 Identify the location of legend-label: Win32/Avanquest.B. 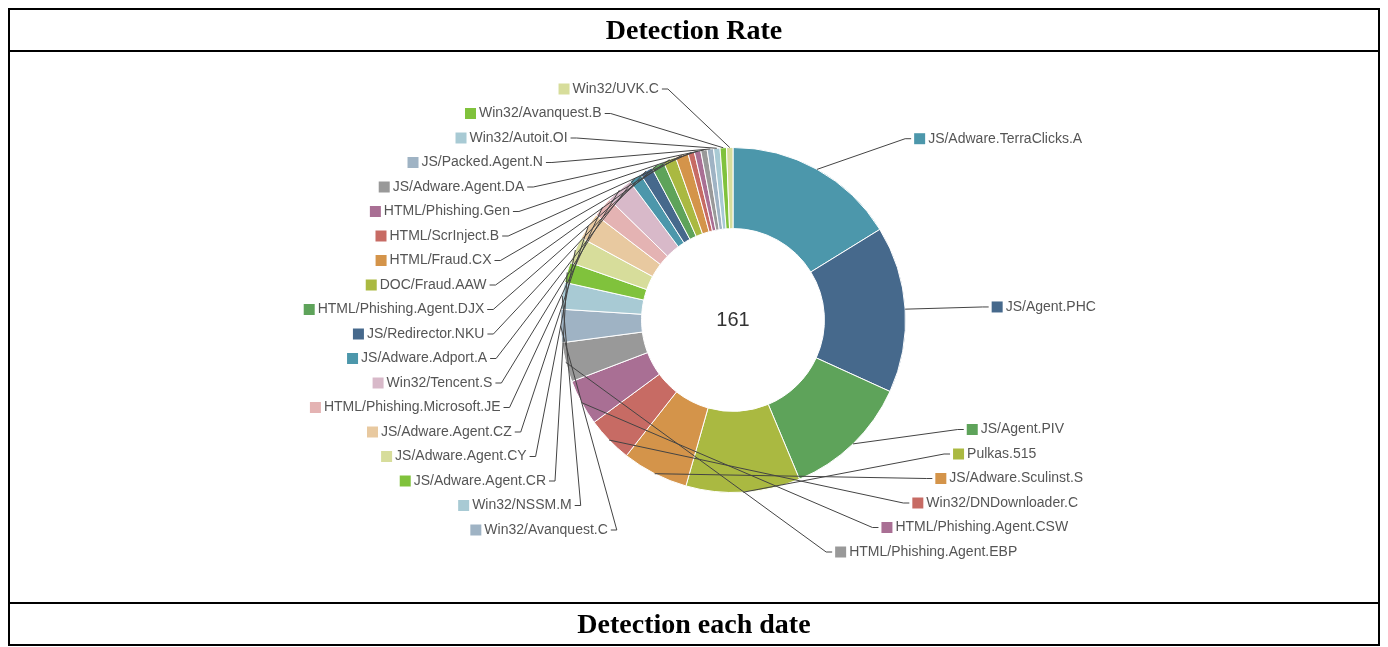
(540, 112).